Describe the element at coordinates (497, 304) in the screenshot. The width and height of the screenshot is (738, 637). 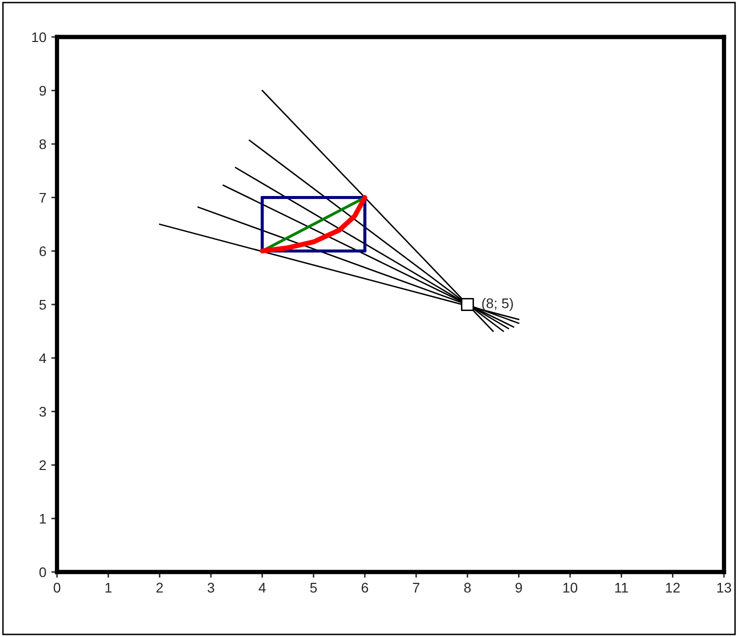
I see `annotation: (8; 5)` at that location.